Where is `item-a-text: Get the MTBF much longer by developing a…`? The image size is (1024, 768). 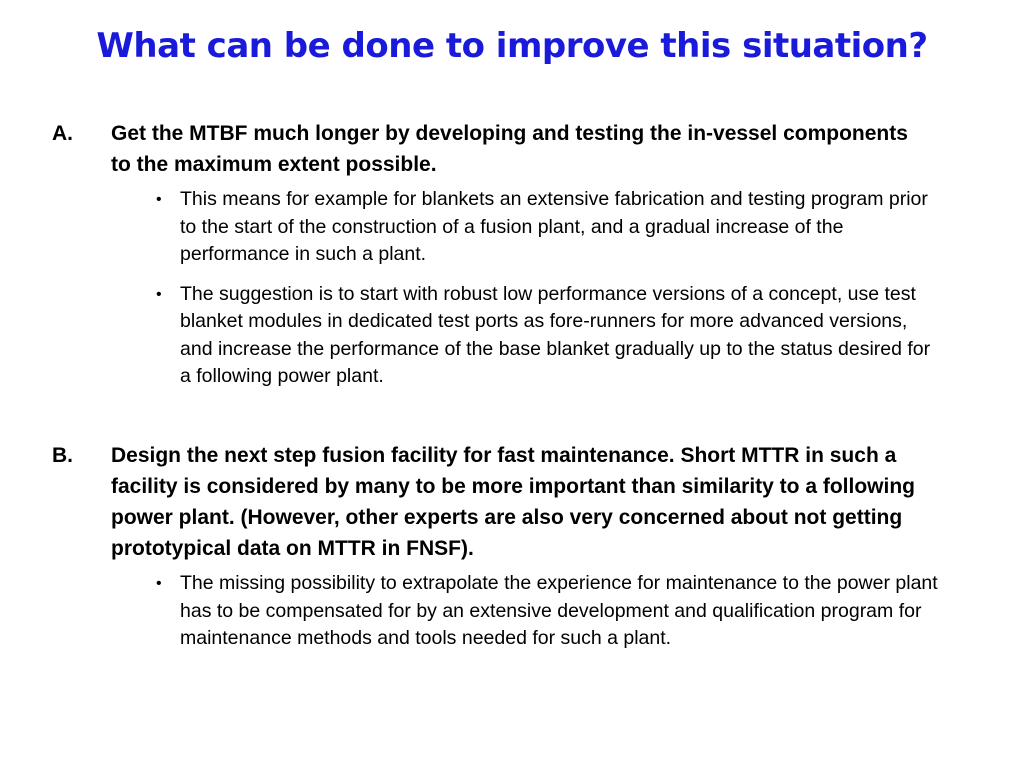 item-a-text: Get the MTBF much longer by developing a… is located at coordinates (509, 149).